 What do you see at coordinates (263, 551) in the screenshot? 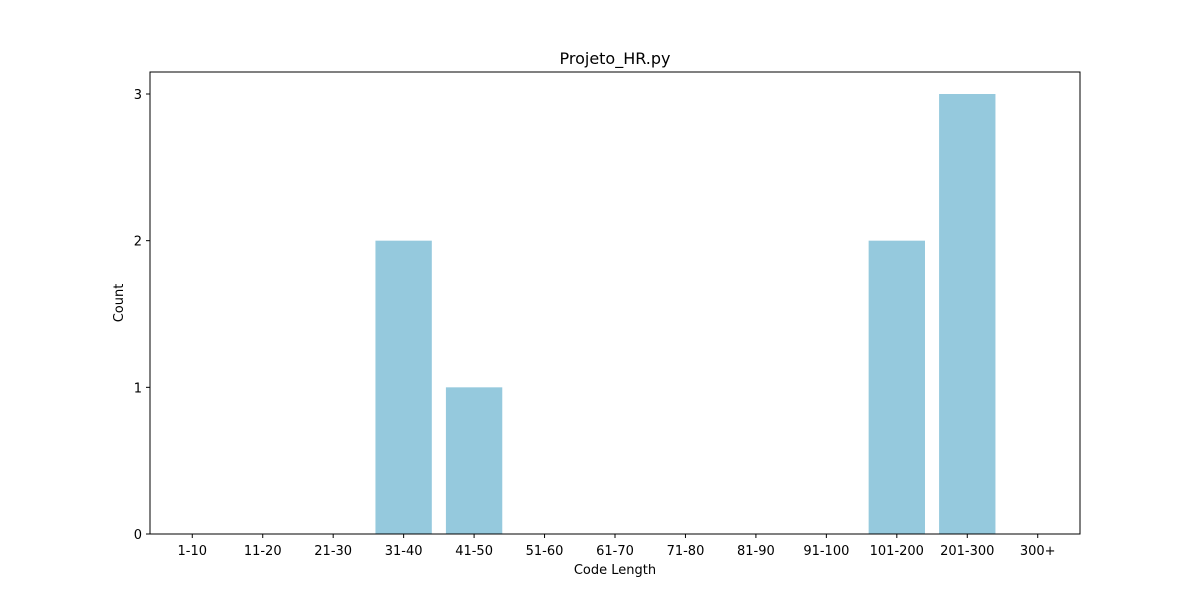
I see `x-tick-label: 11-20` at bounding box center [263, 551].